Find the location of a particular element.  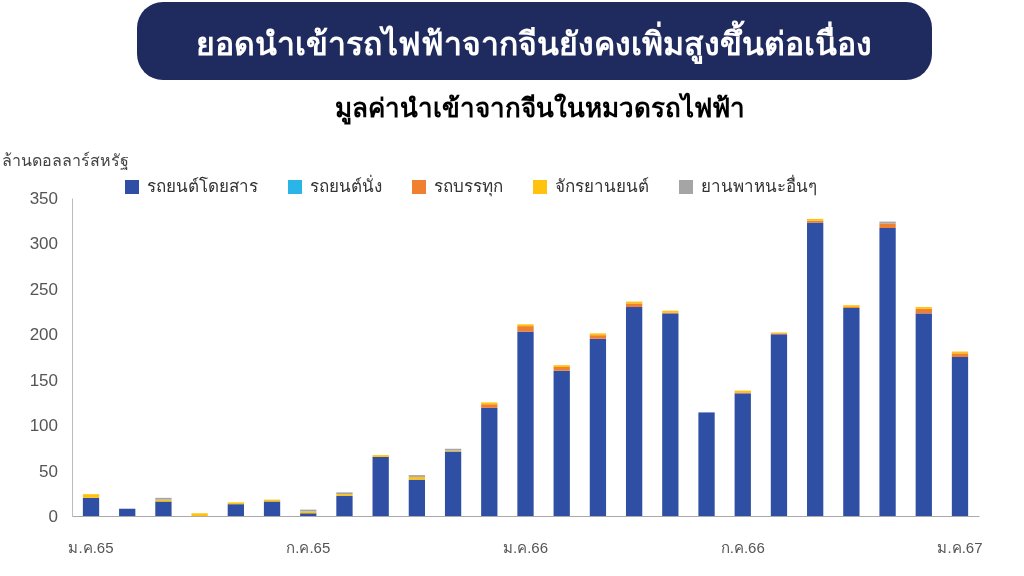

x-tick-label: ก.ค.65 is located at coordinates (308, 547).